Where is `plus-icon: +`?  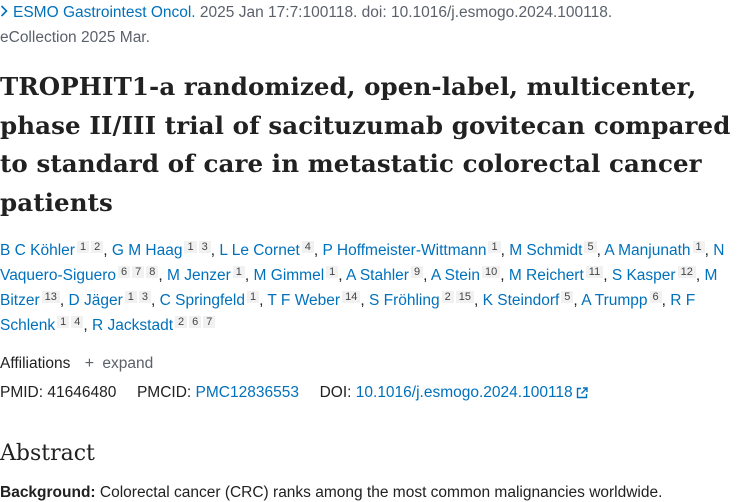 plus-icon: + is located at coordinates (89, 363).